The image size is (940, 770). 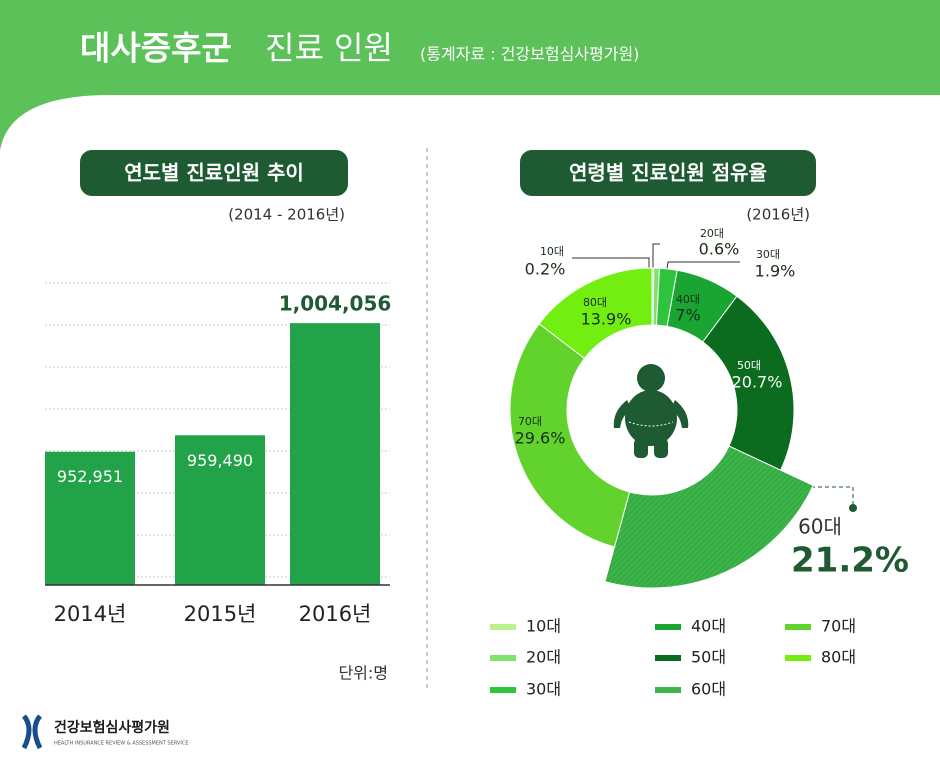 I want to click on title-main: 대사증후군, so click(x=156, y=48).